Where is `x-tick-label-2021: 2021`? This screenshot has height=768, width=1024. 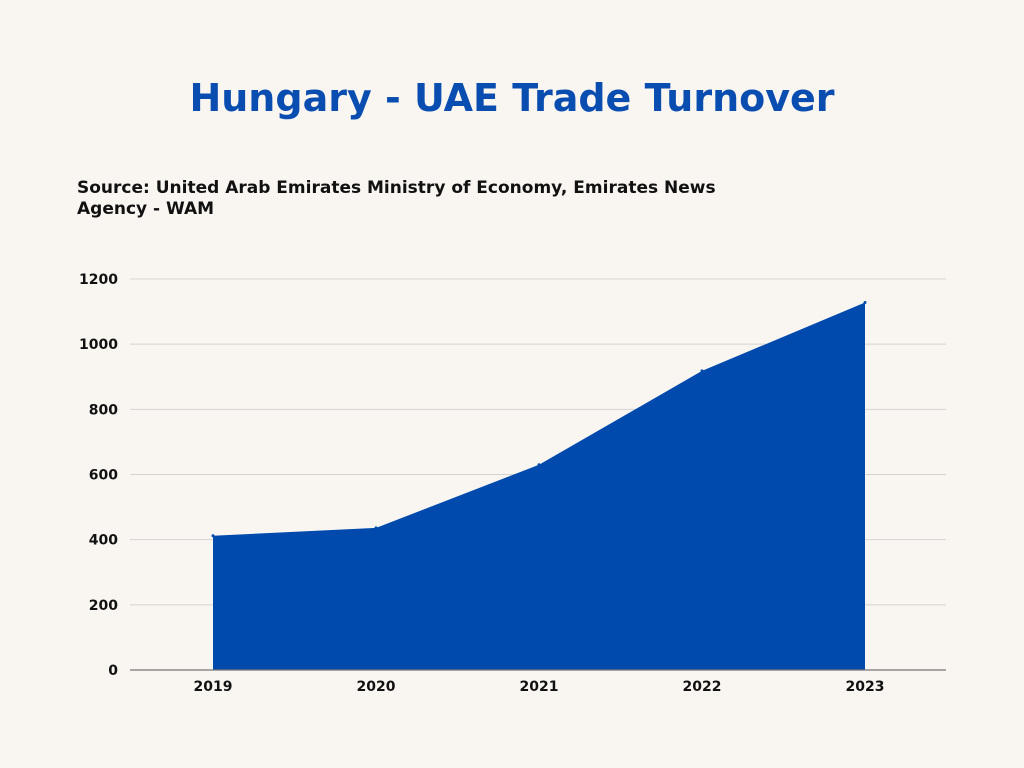
x-tick-label-2021: 2021 is located at coordinates (539, 687).